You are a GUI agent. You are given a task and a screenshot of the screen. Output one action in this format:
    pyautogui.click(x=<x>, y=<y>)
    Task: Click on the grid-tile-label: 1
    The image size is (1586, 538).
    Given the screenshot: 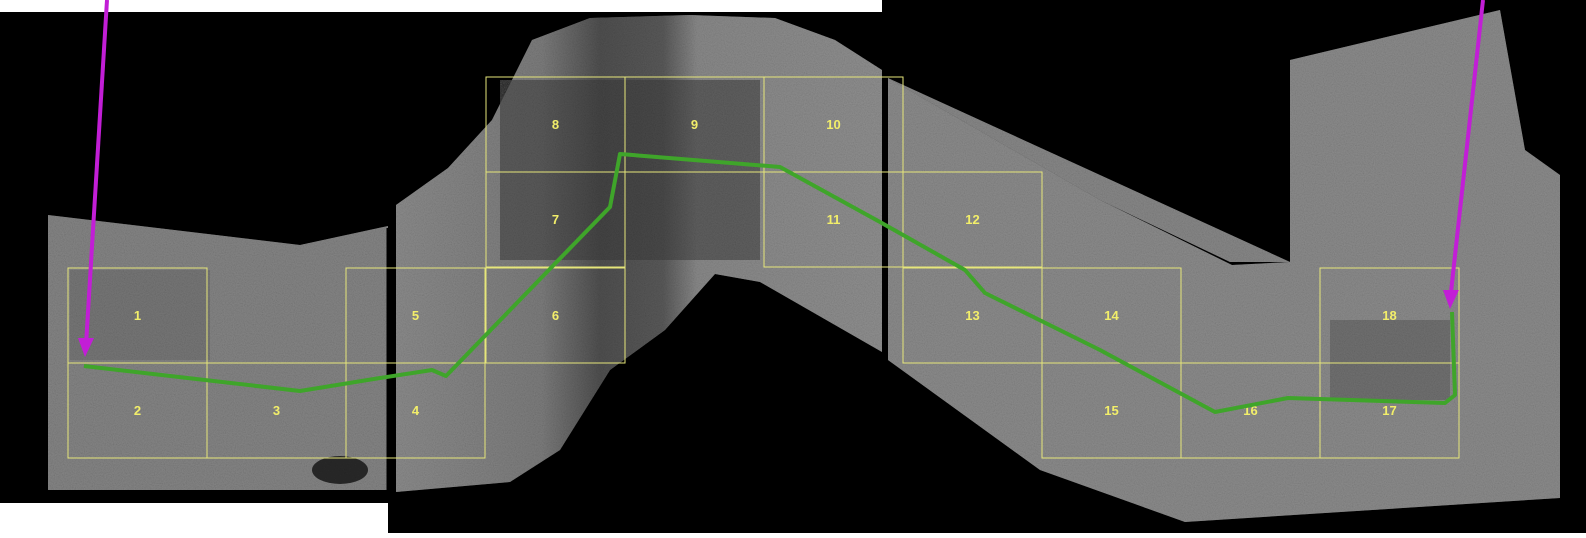 What is the action you would take?
    pyautogui.click(x=137, y=315)
    